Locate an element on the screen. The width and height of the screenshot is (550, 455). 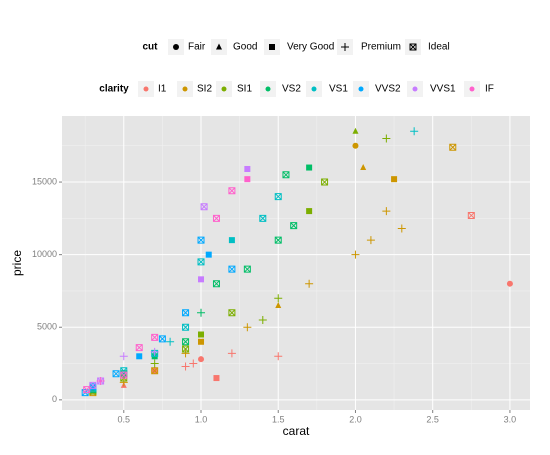
legend-label: Ideal is located at coordinates (439, 47).